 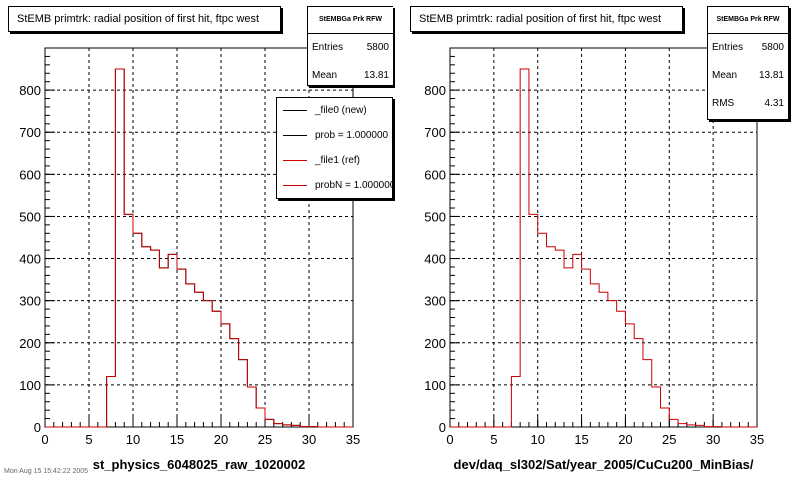 I want to click on left-stats-entries-value: 5800, so click(x=377, y=47).